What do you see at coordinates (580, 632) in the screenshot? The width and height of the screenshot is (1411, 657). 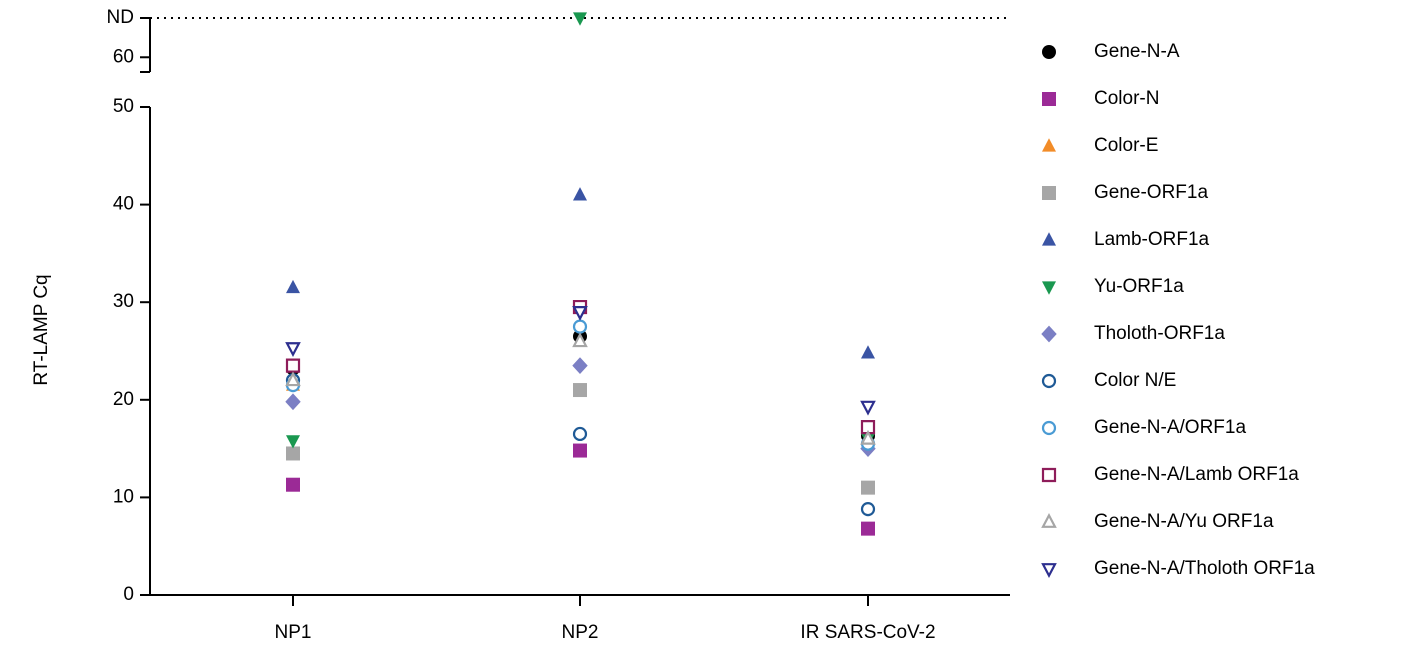 I see `x-tick-label: NP2` at bounding box center [580, 632].